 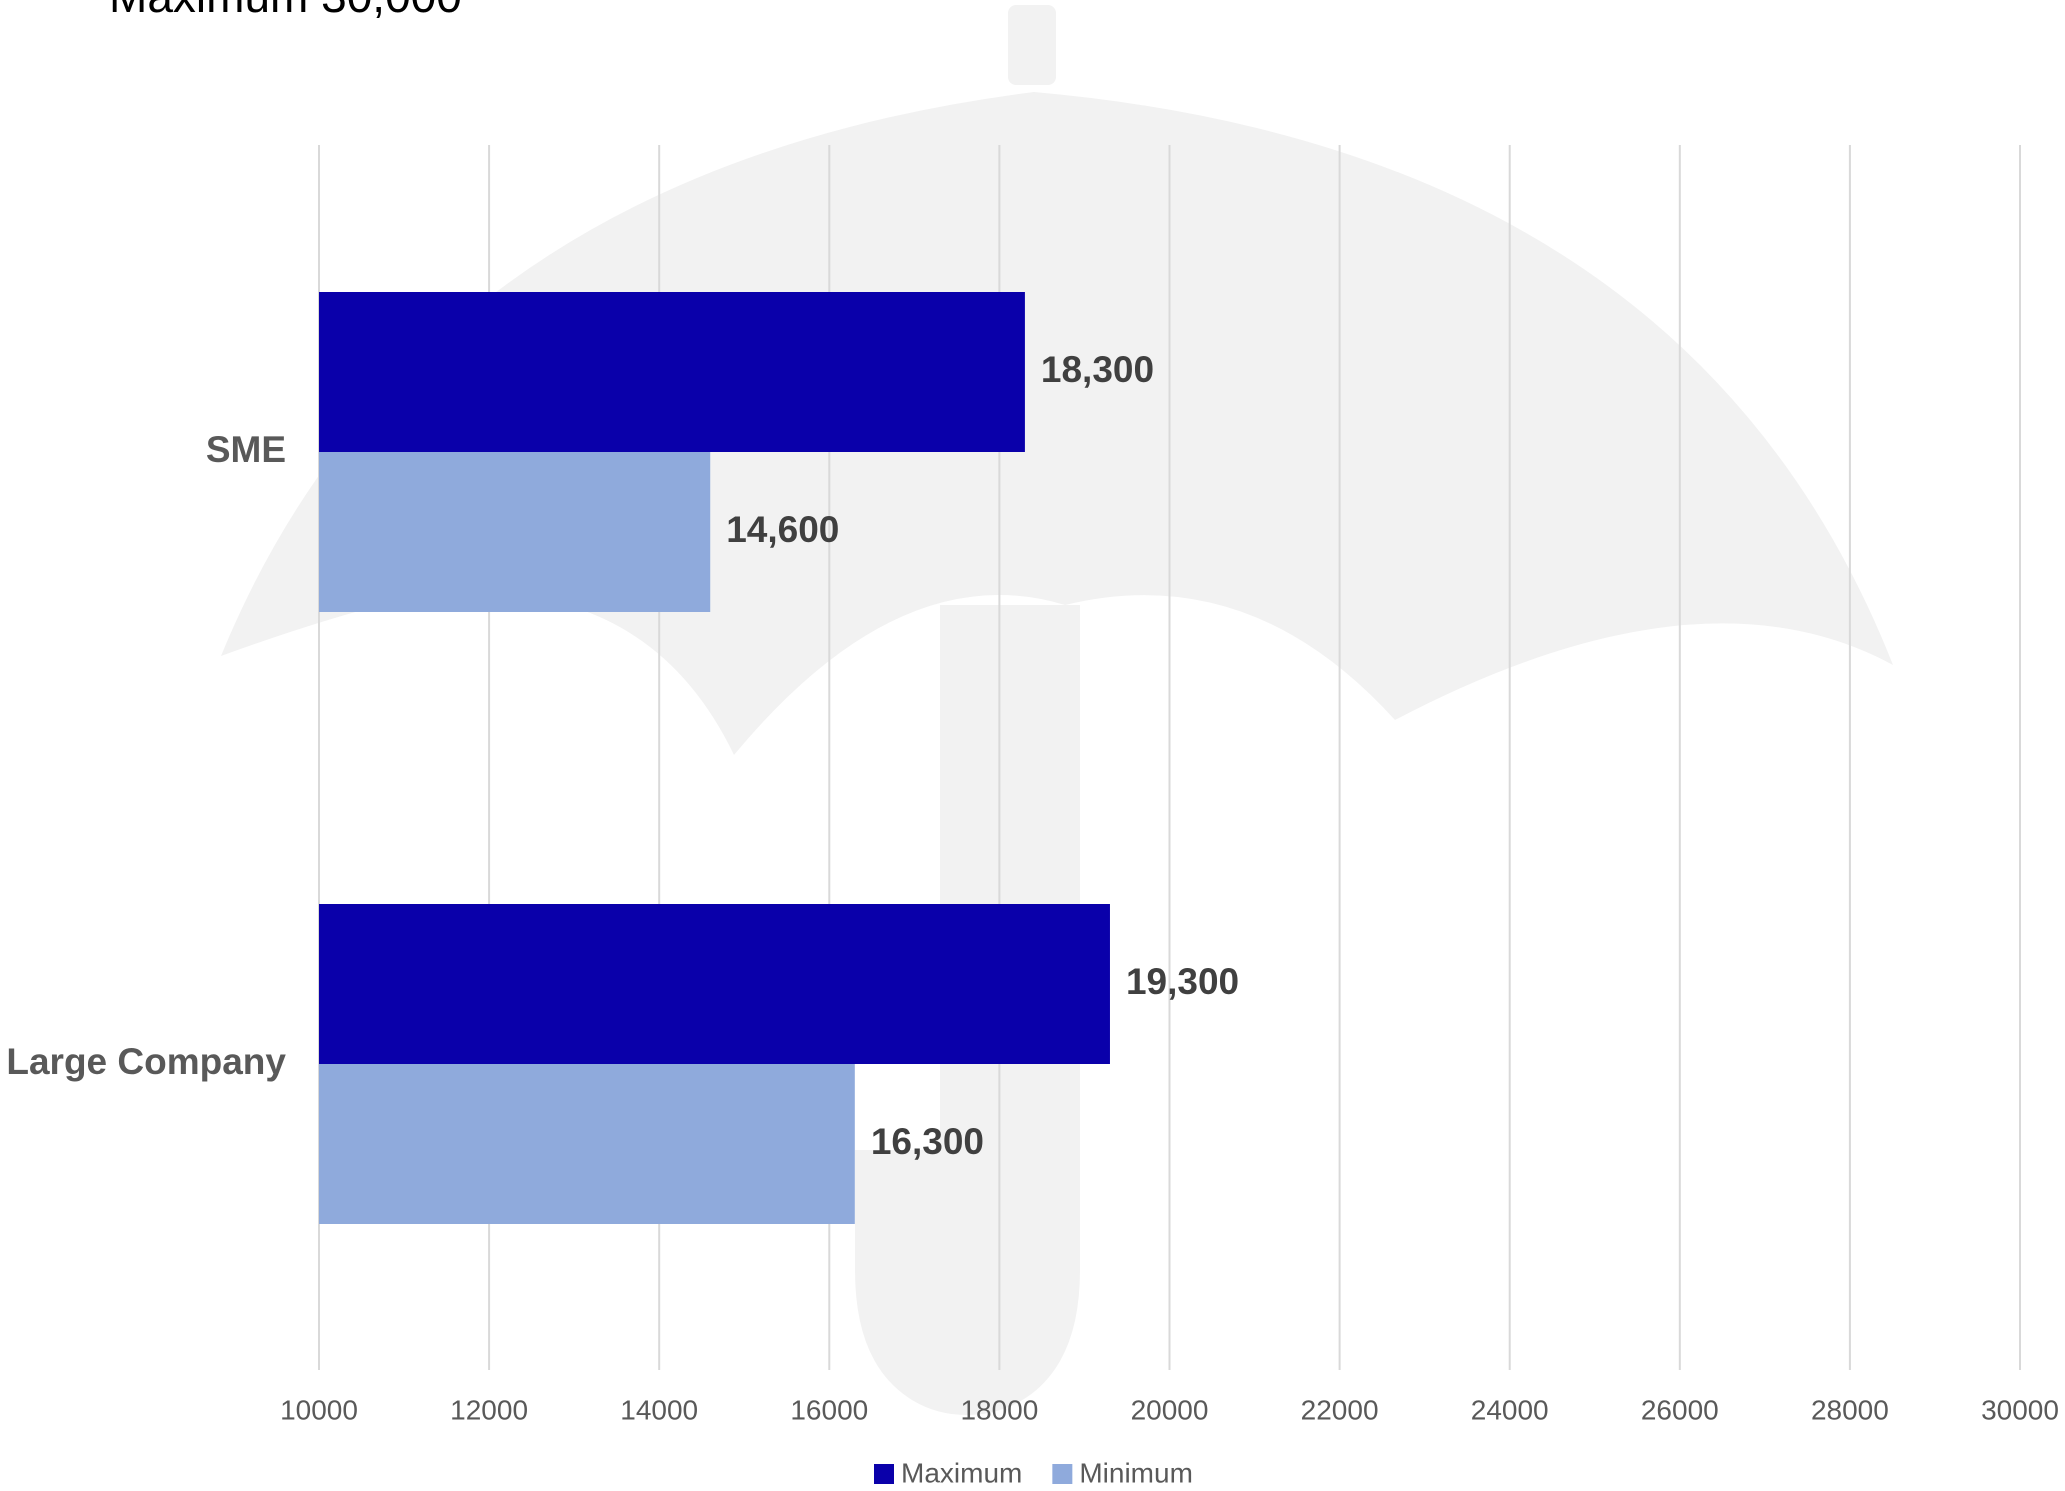 I want to click on x-tick-label: 14000, so click(x=659, y=1409).